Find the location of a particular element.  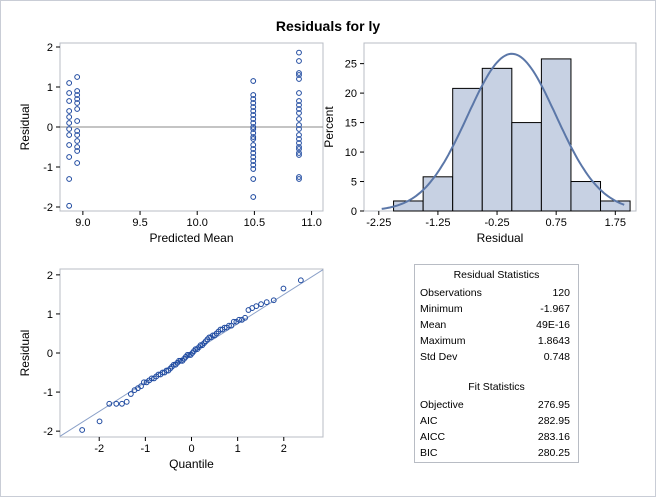

stat-label: Std Dev is located at coordinates (439, 357).